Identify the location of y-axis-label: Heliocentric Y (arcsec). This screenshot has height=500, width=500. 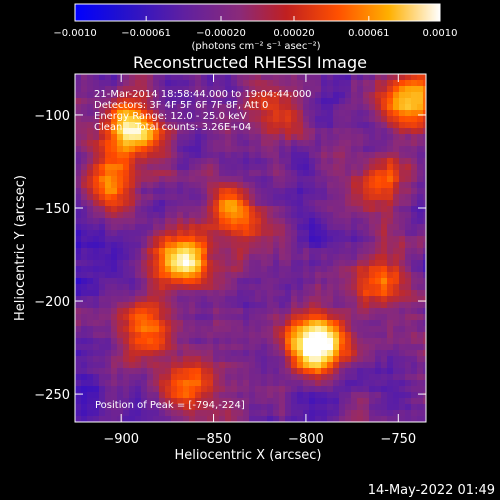
(20, 248).